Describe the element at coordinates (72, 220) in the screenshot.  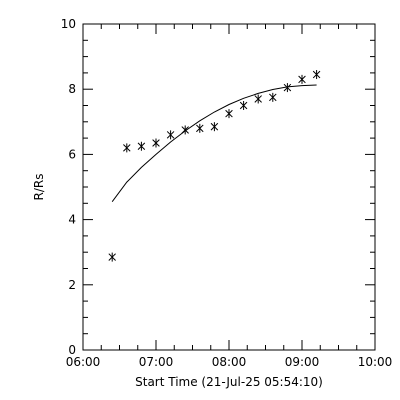
I see `y-tick-label: 4` at that location.